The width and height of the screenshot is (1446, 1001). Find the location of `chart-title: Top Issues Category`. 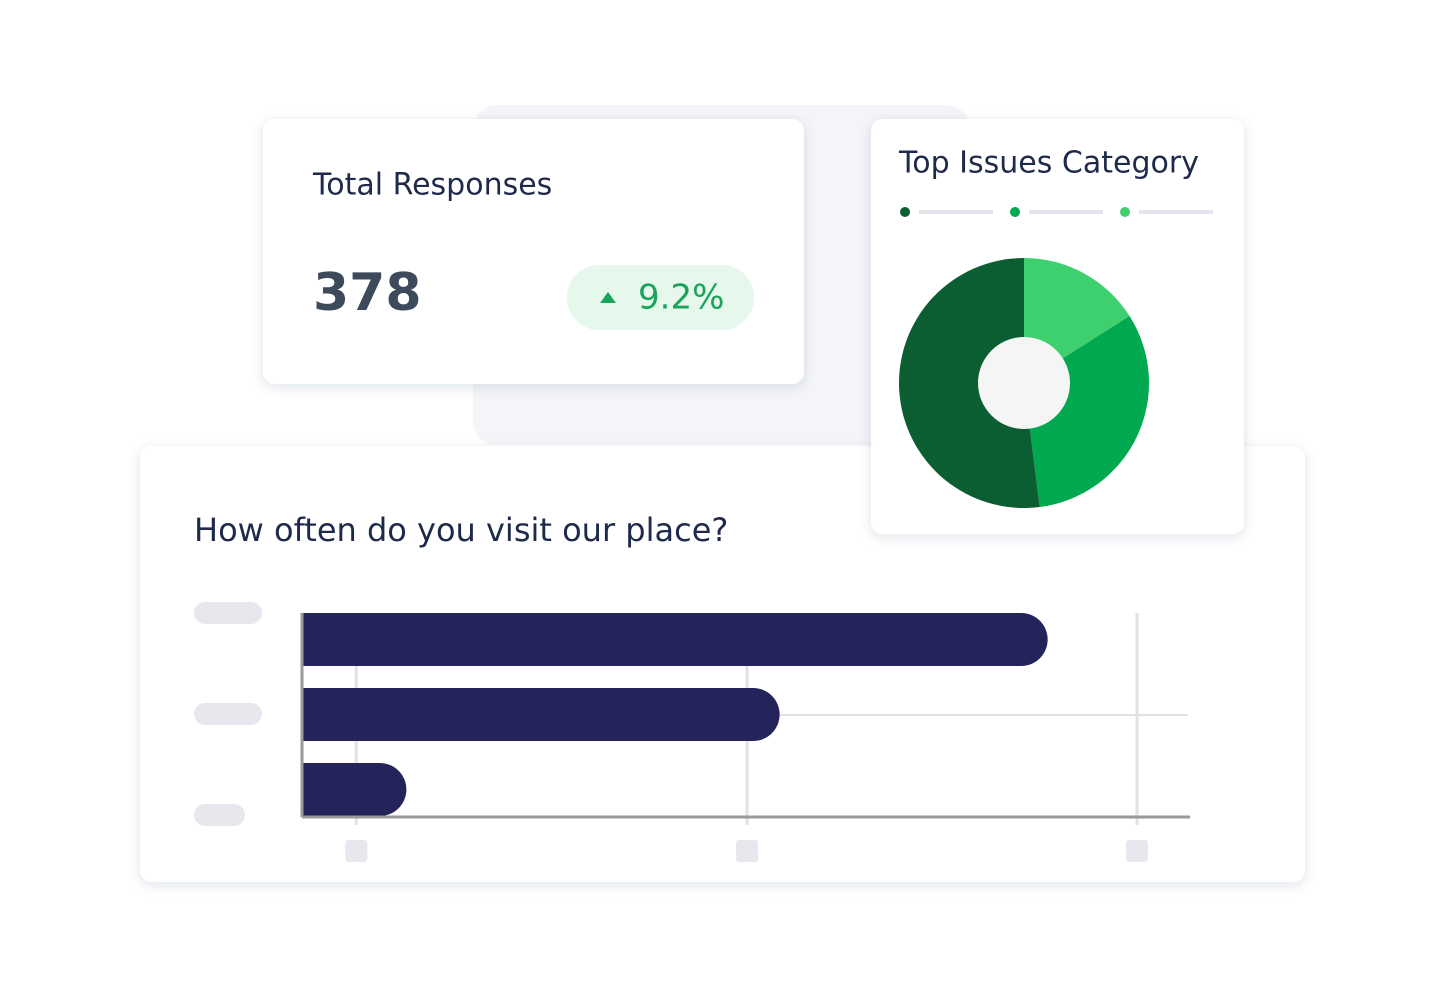

chart-title: Top Issues Category is located at coordinates (1048, 163).